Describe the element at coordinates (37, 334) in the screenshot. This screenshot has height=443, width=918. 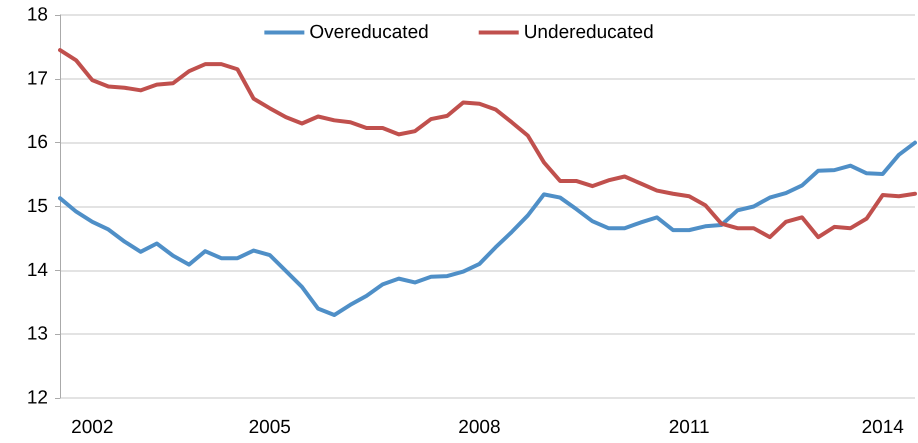
I see `y-tick-label: 13` at that location.